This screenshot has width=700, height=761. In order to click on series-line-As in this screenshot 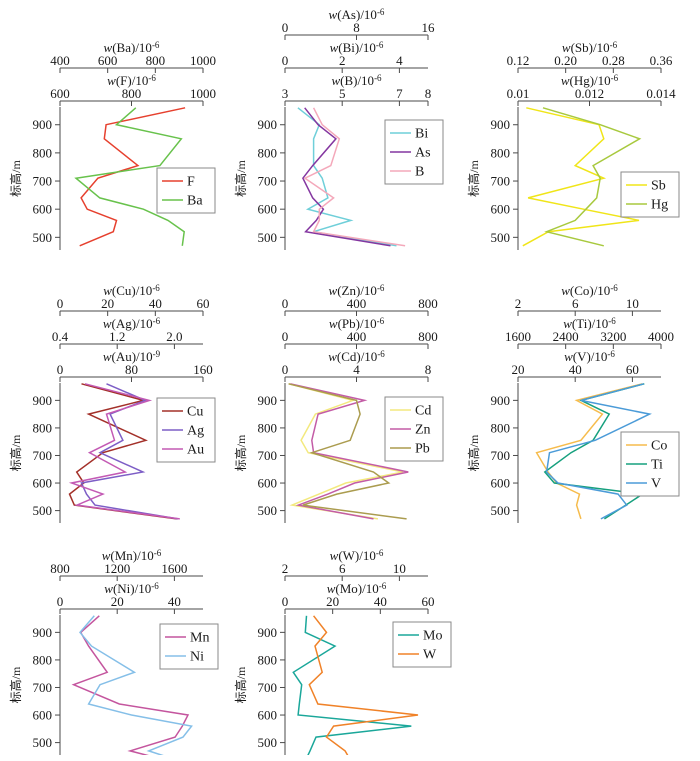, I will do `click(346, 177)`.